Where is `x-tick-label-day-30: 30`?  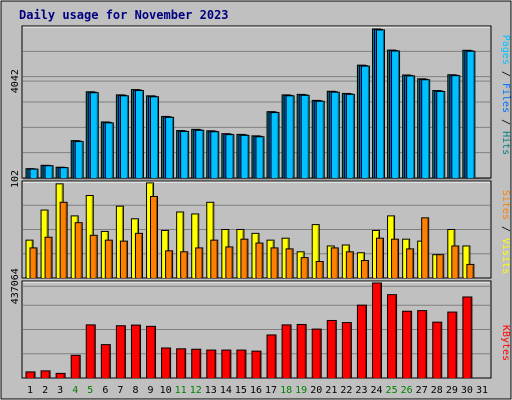
x-tick-label-day-30: 30 is located at coordinates (467, 390).